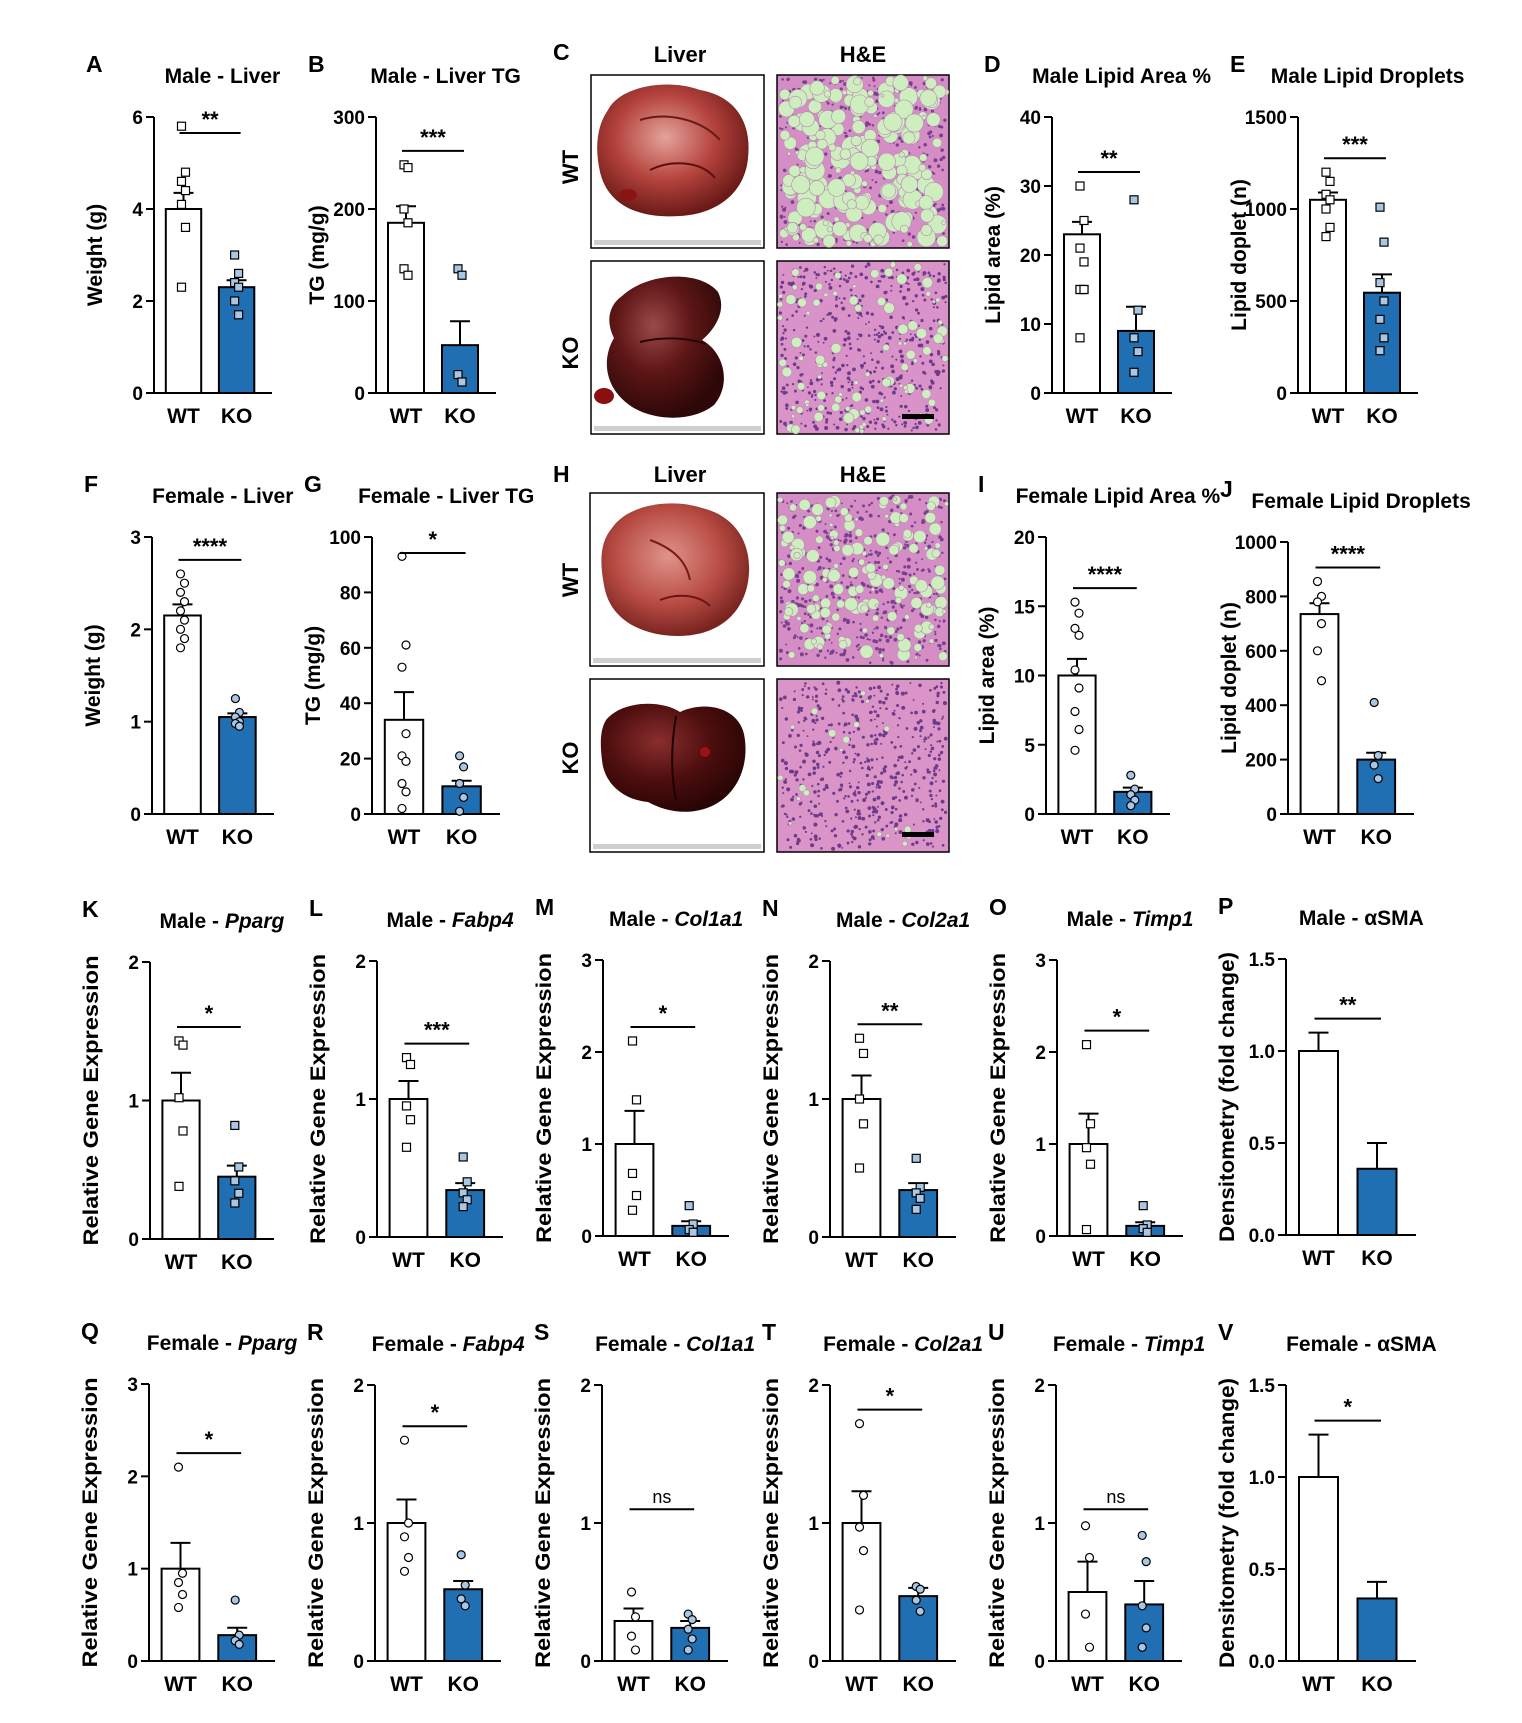 This screenshot has width=1522, height=1723. Describe the element at coordinates (1040, 1145) in the screenshot. I see `y-tick-label-o: 1` at that location.